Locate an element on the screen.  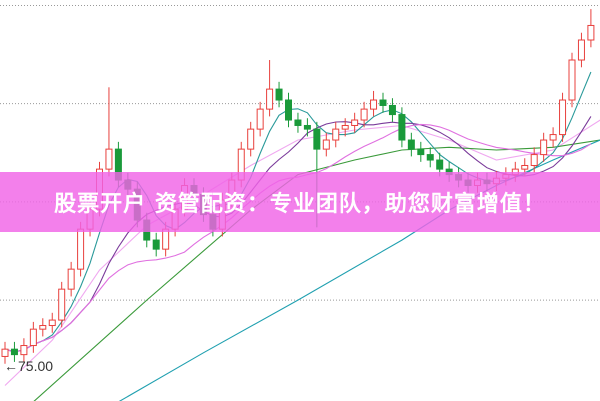
ad-banner: 股票开户 资管配资：专业团队，助您财富增值！ is located at coordinates (300, 202).